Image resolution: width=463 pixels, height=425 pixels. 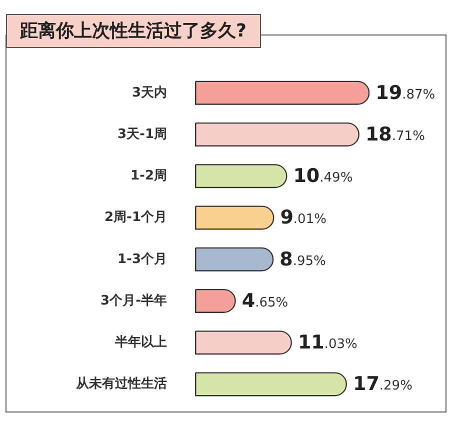 What do you see at coordinates (140, 342) in the screenshot?
I see `y-tick-label: 半年以上` at bounding box center [140, 342].